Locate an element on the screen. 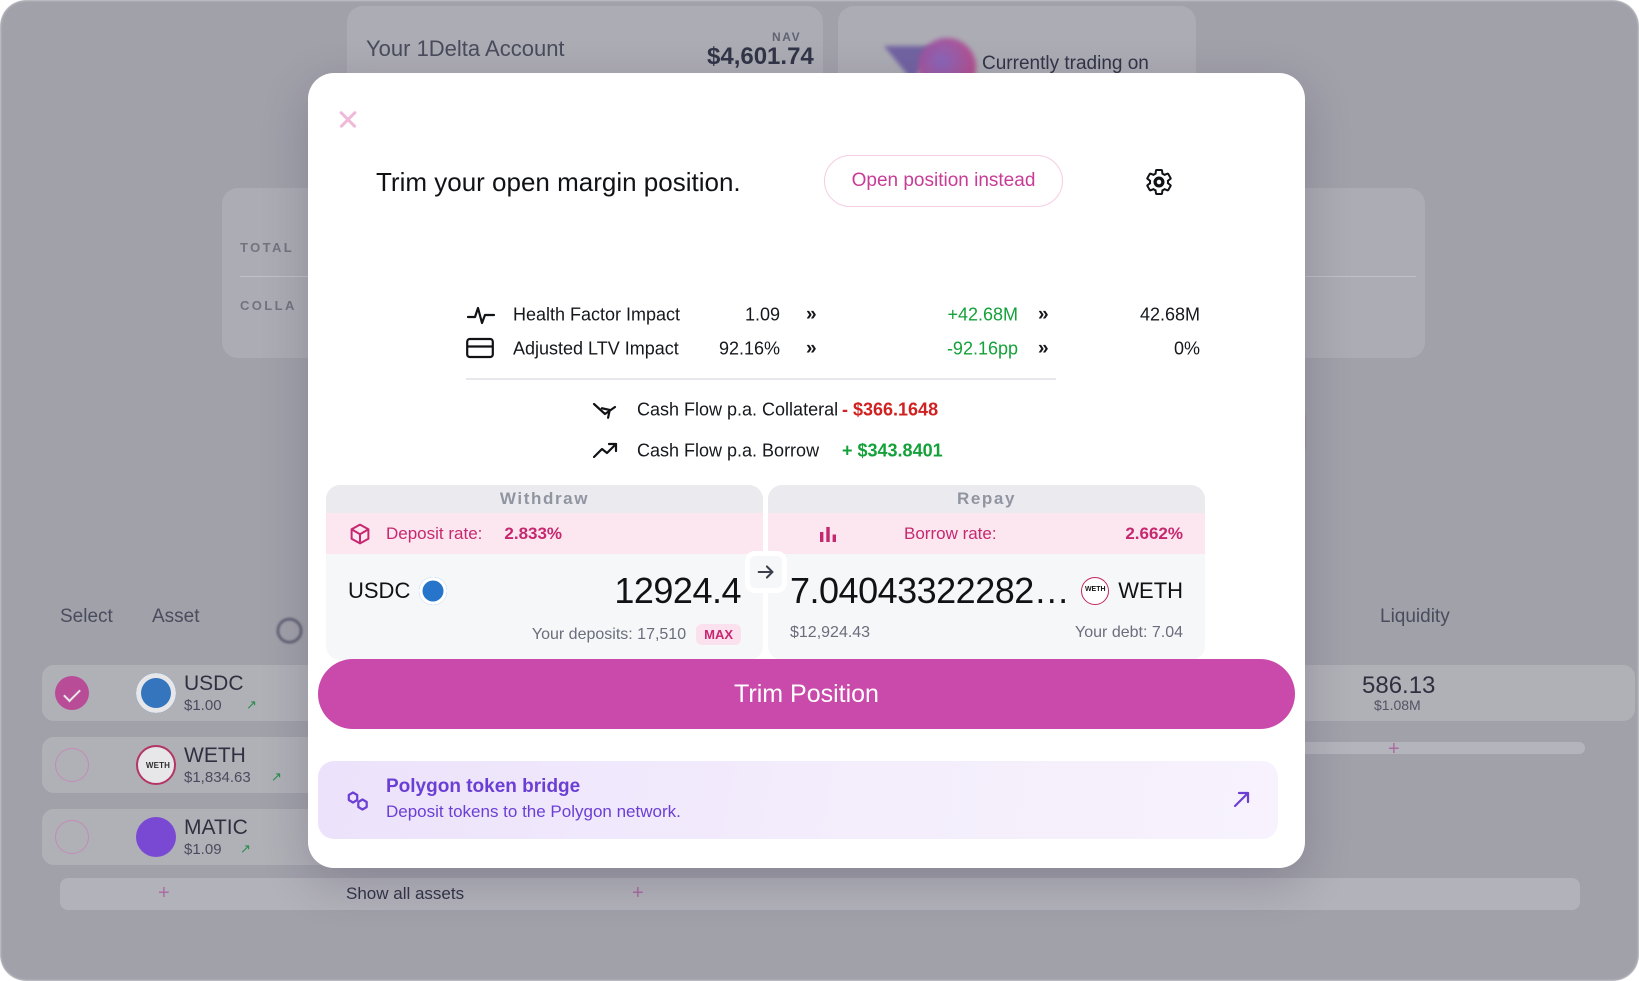 This screenshot has height=981, width=1639. stat-delta: -92.16pp is located at coordinates (982, 348).